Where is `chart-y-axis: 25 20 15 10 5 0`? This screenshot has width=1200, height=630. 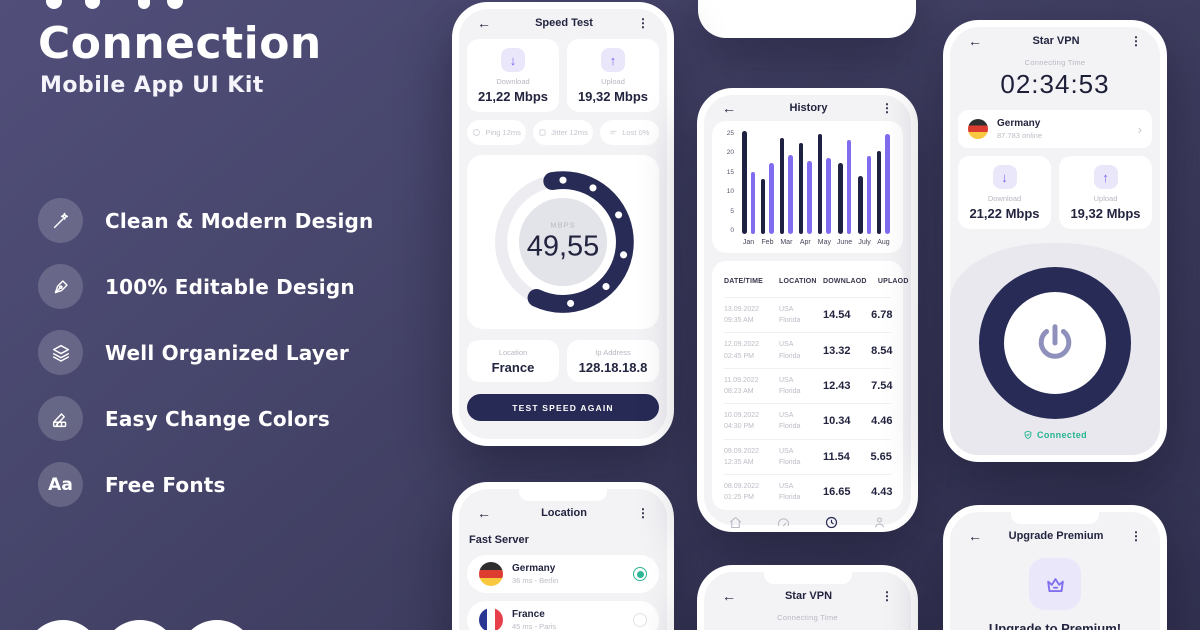 chart-y-axis: 25 20 15 10 5 0 is located at coordinates (728, 182).